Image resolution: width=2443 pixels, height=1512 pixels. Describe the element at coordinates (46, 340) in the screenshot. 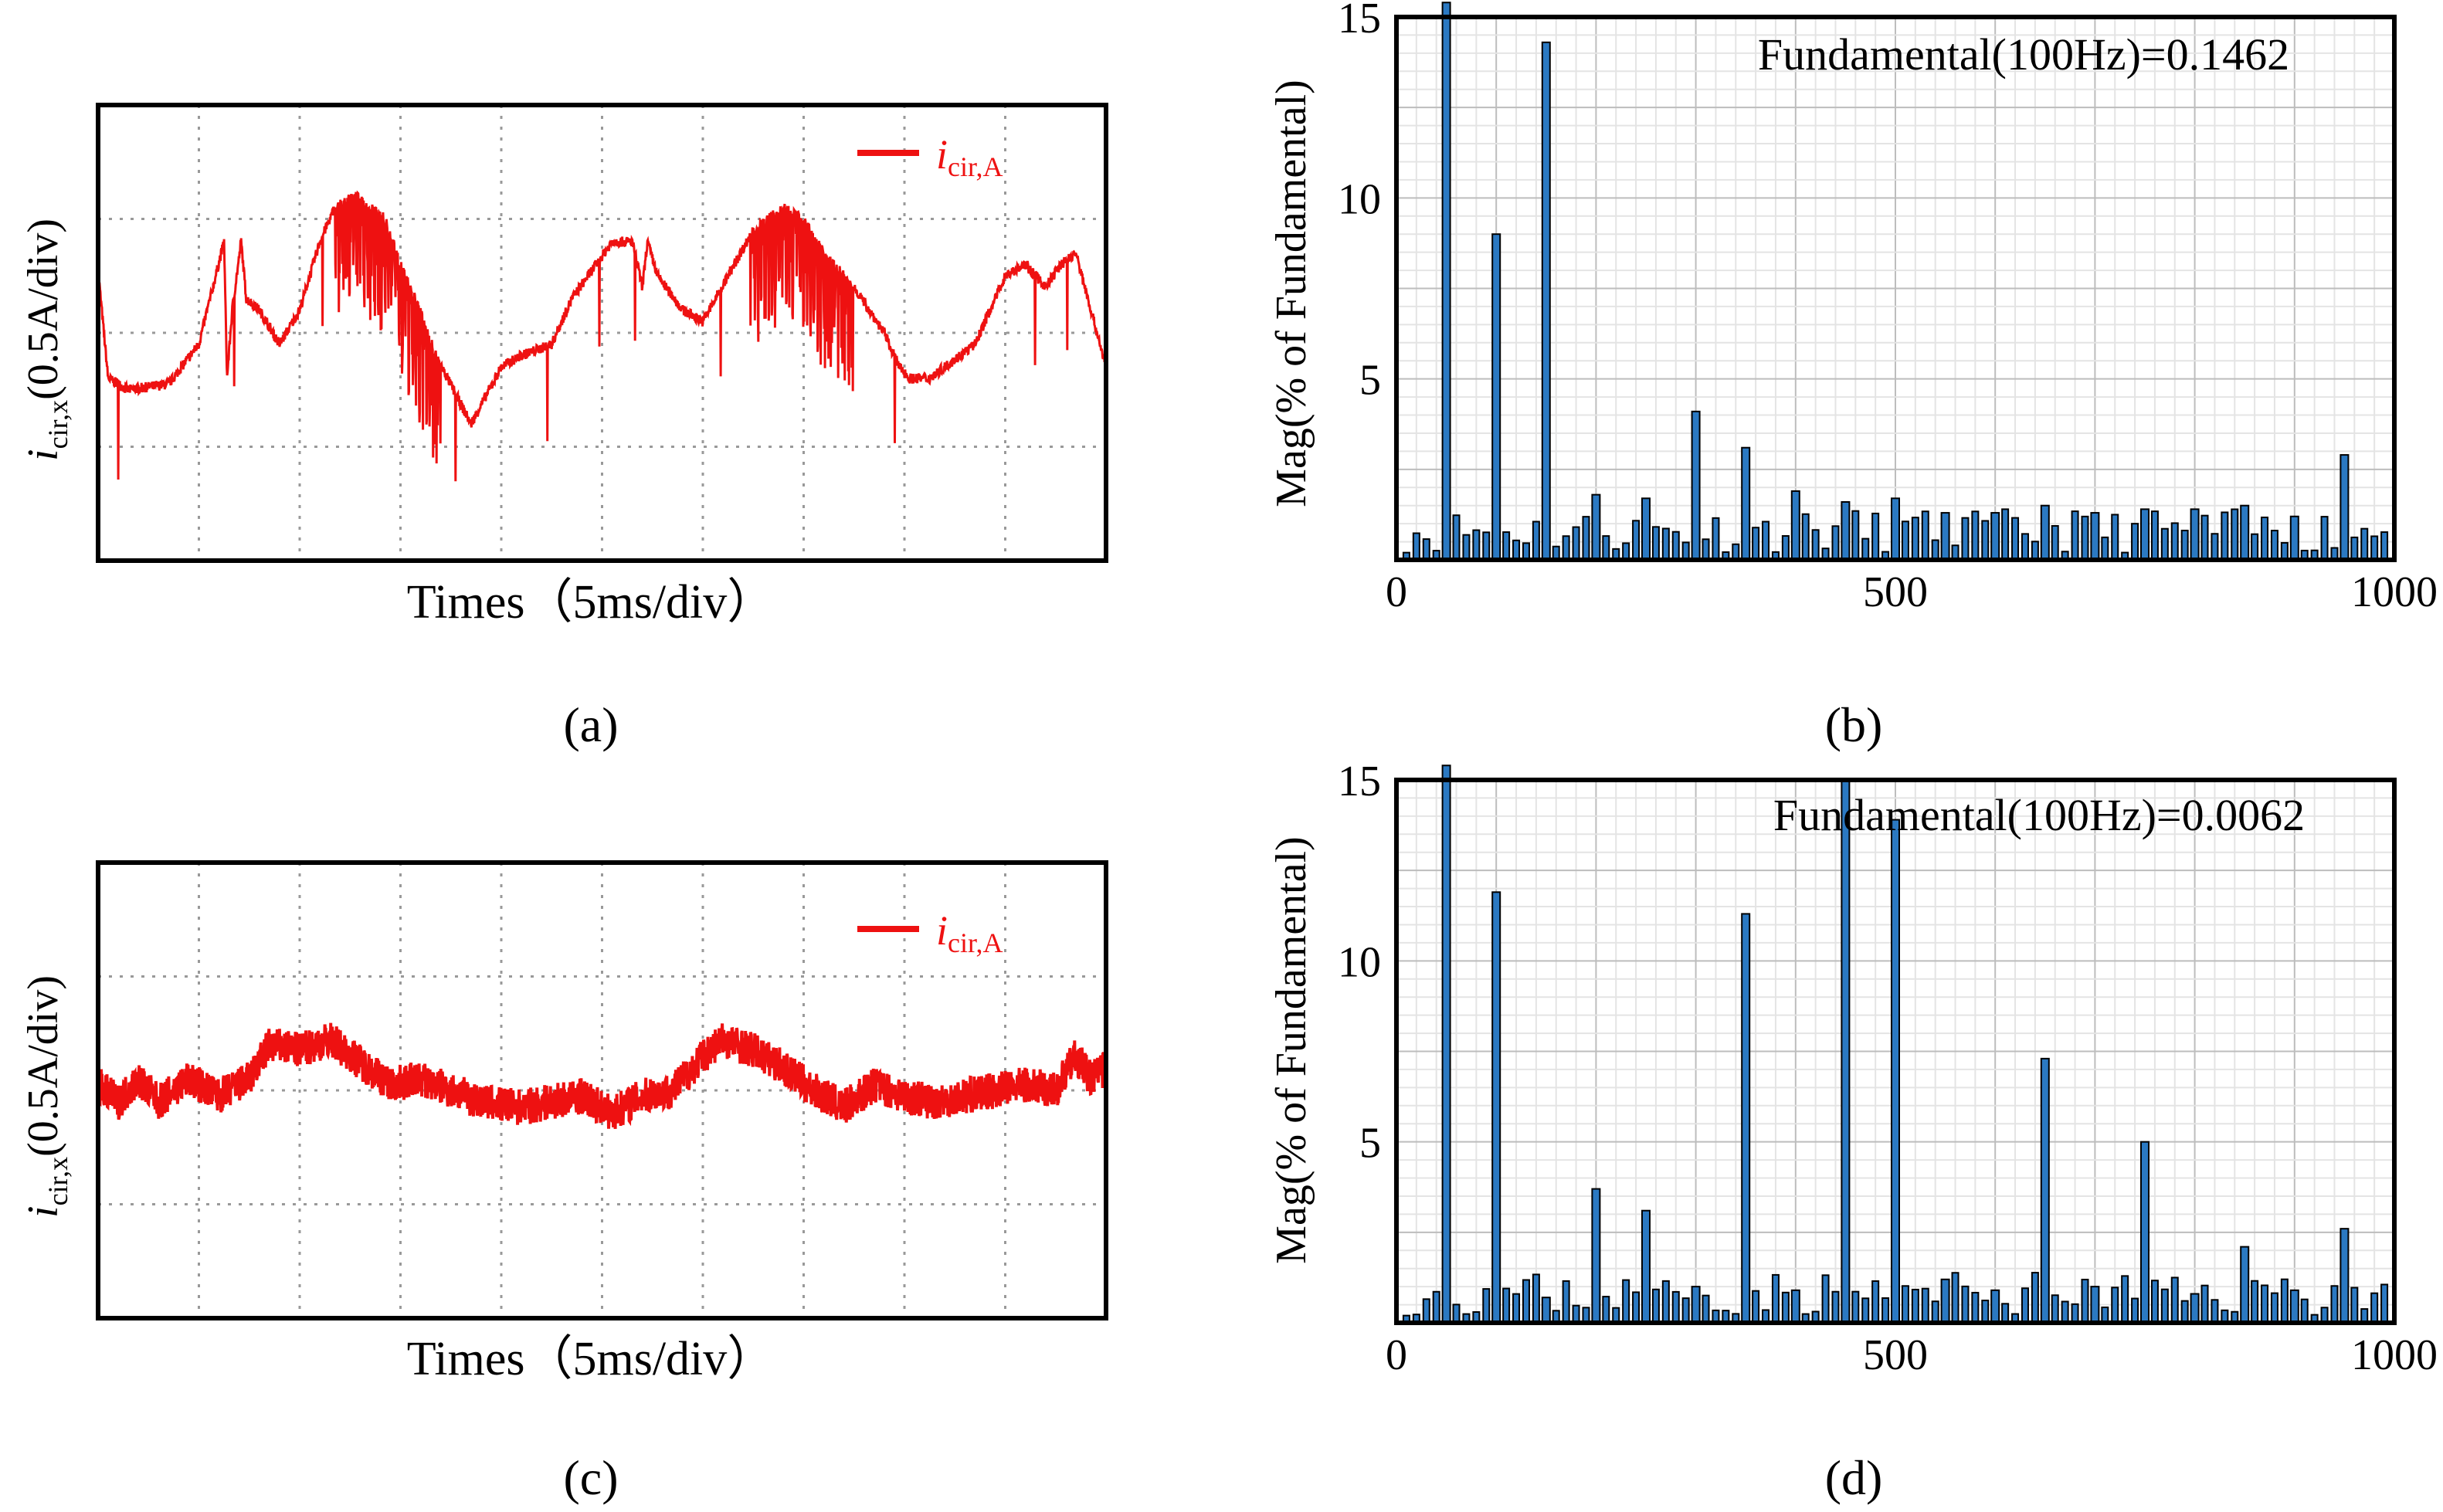

I see `panel-a-ylabel: icir,x(0.5A/div)` at that location.